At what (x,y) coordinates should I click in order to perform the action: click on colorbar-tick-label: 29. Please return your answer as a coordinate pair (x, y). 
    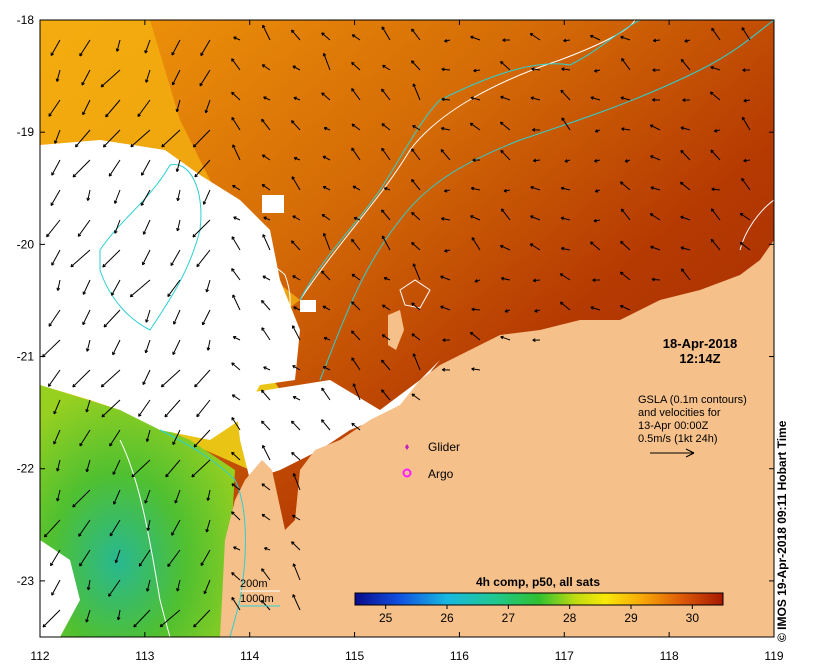
    Looking at the image, I should click on (631, 618).